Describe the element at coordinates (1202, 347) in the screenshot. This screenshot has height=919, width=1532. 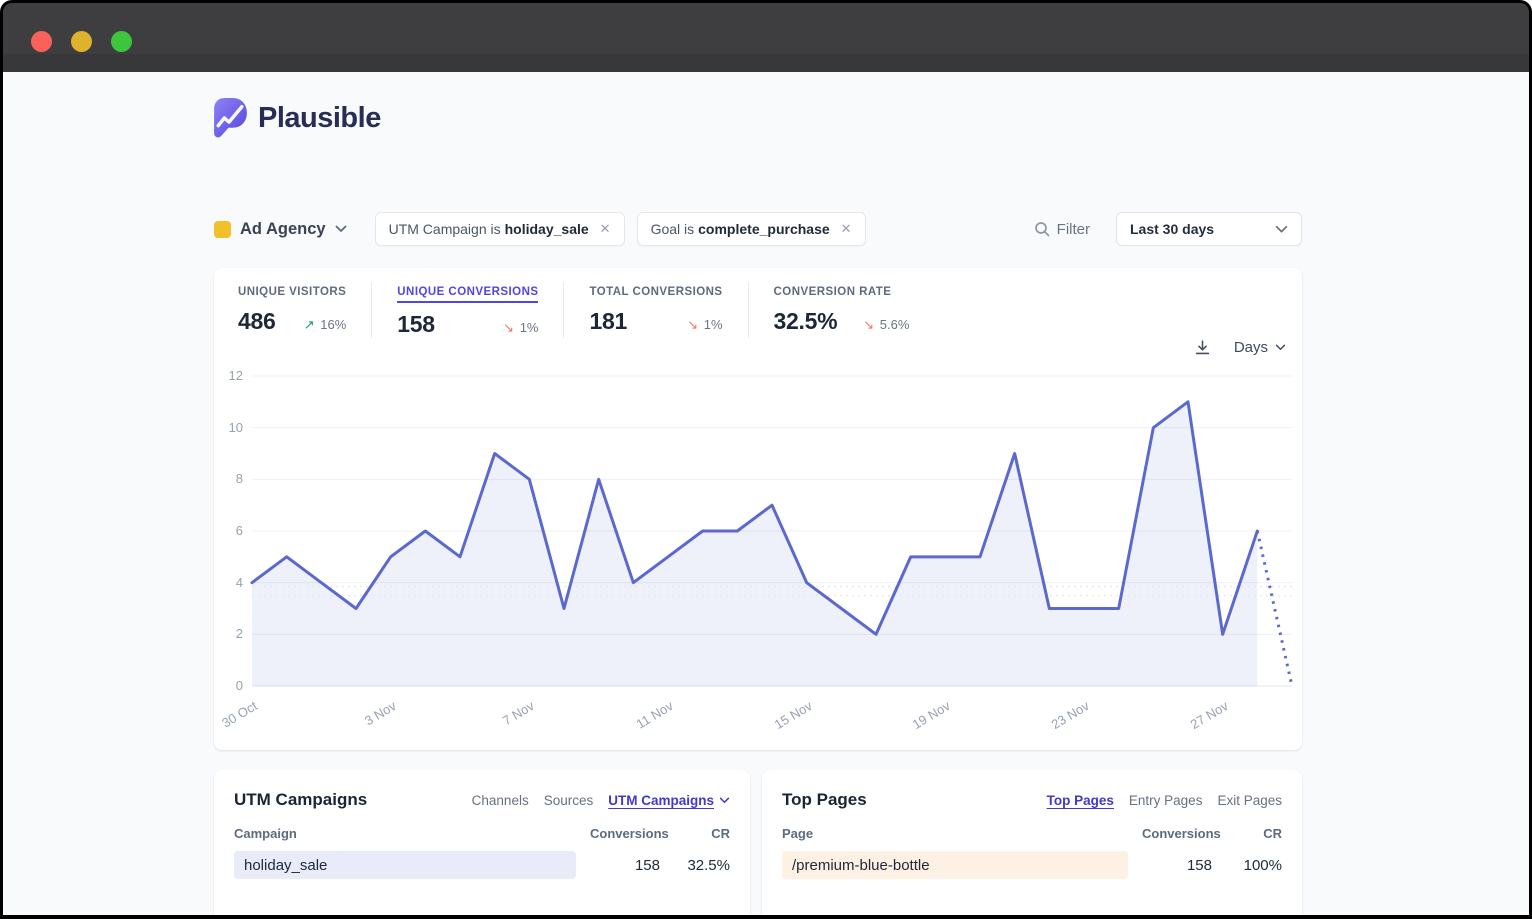
I see `download-export-icon` at that location.